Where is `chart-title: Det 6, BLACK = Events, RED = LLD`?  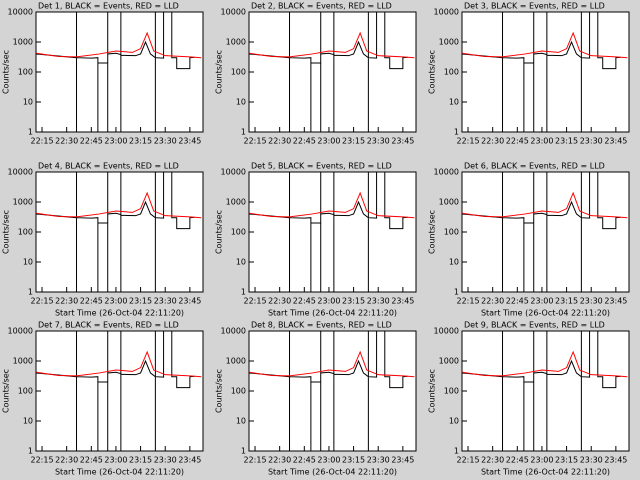
chart-title: Det 6, BLACK = Events, RED = LLD is located at coordinates (534, 166).